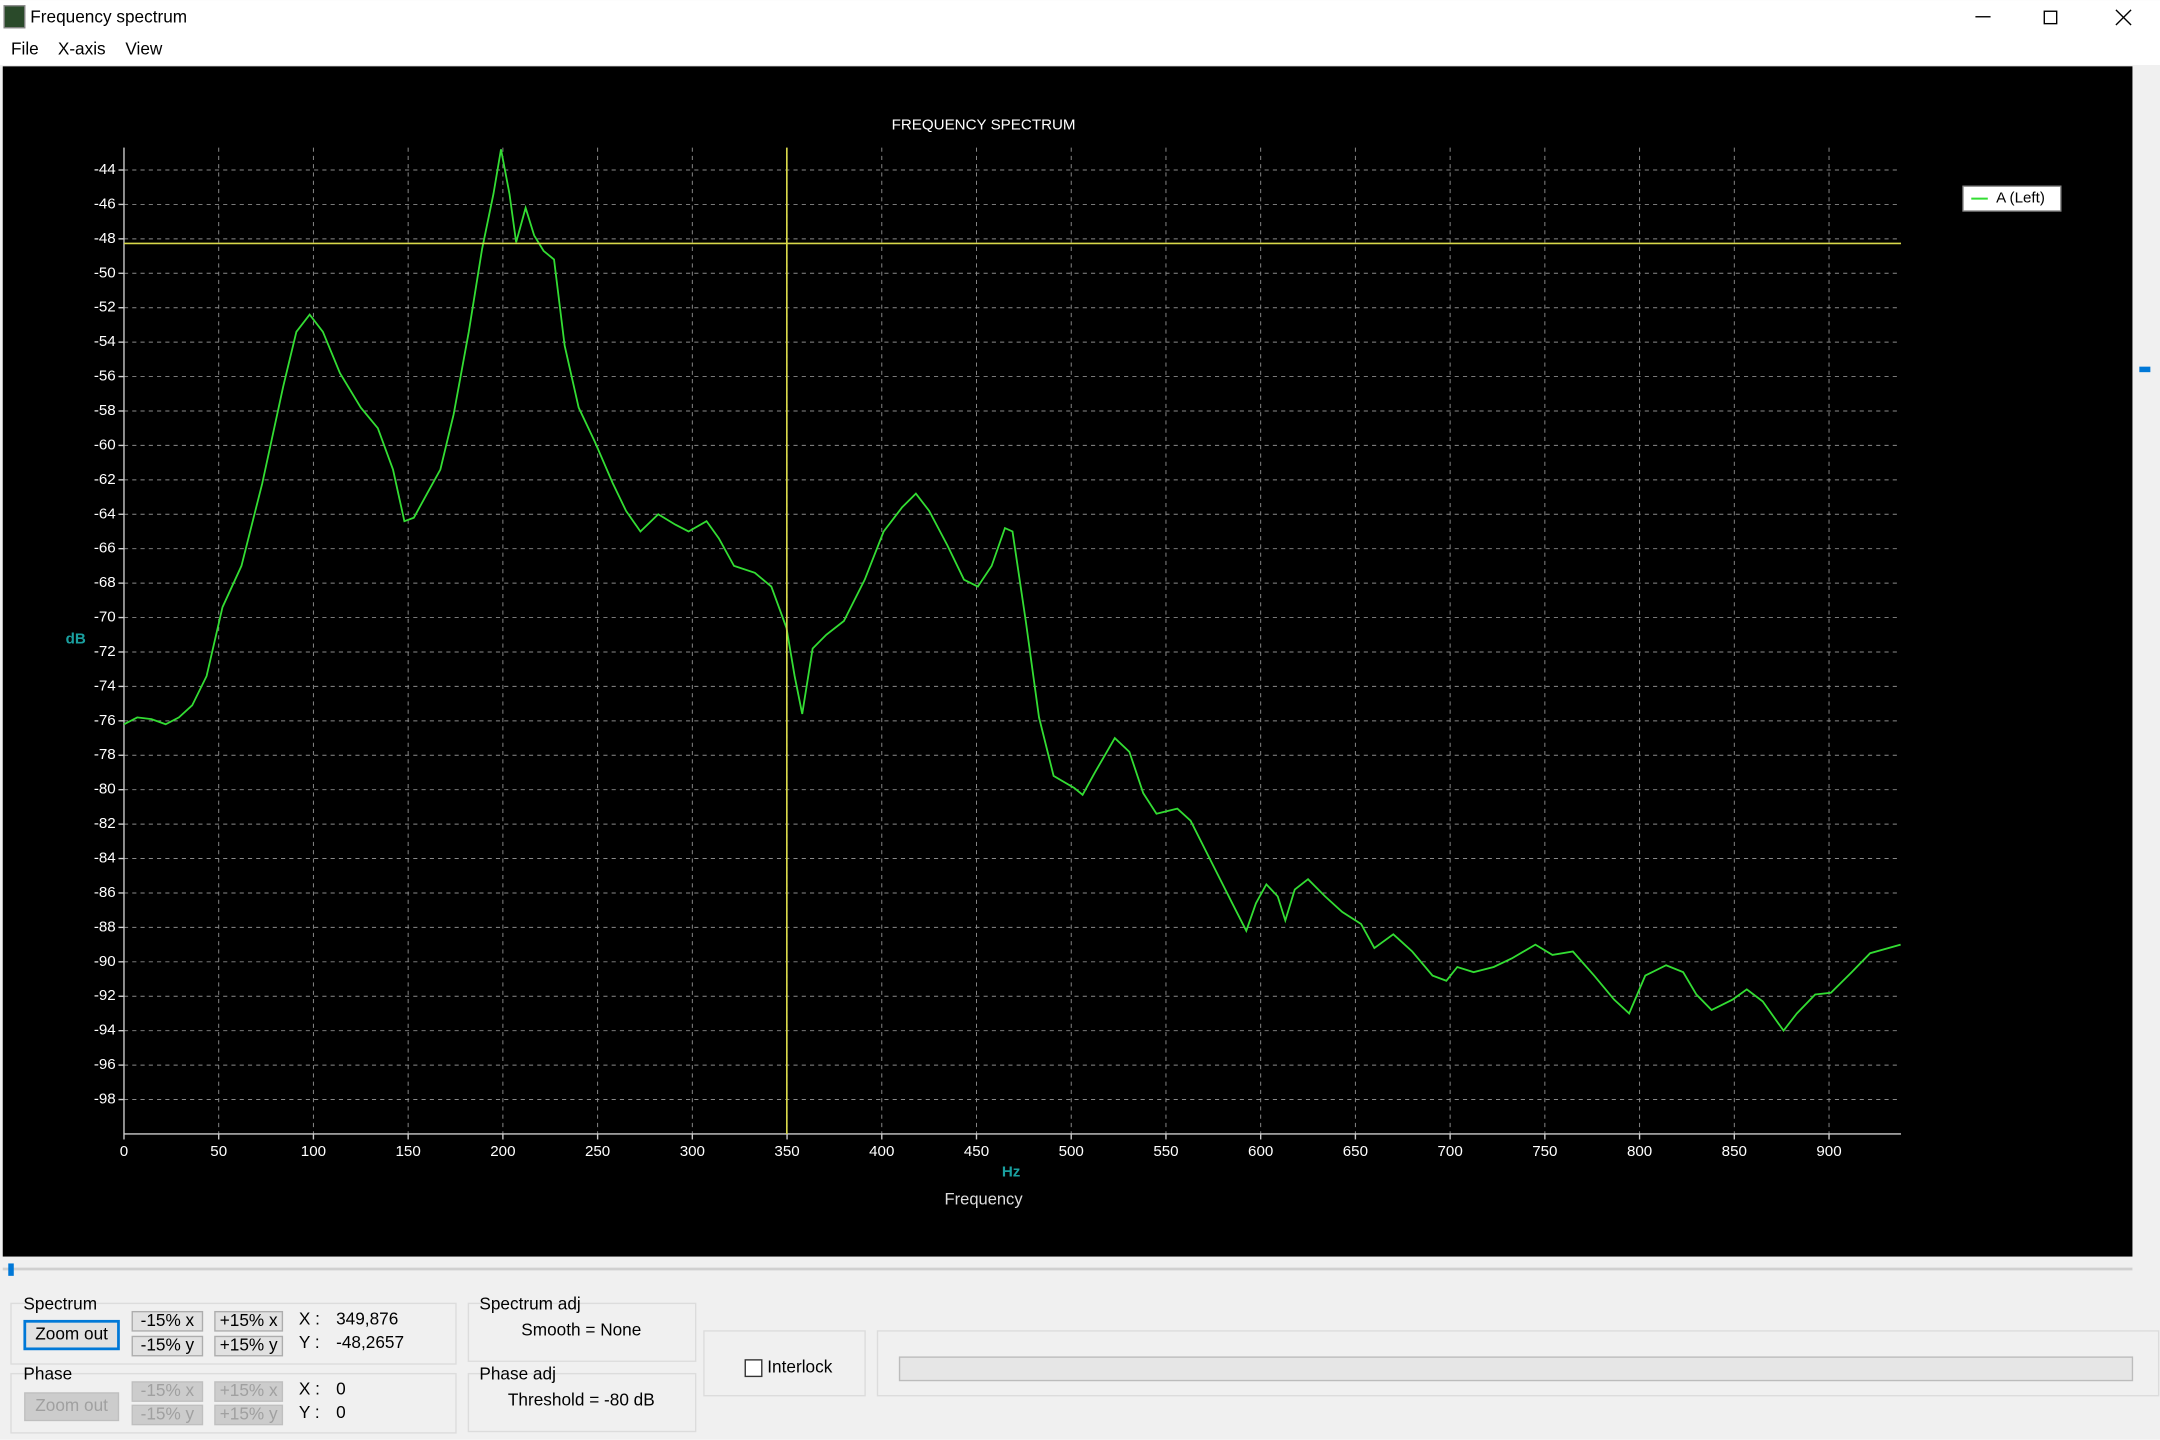  I want to click on x-tick-label: 550, so click(1165, 1151).